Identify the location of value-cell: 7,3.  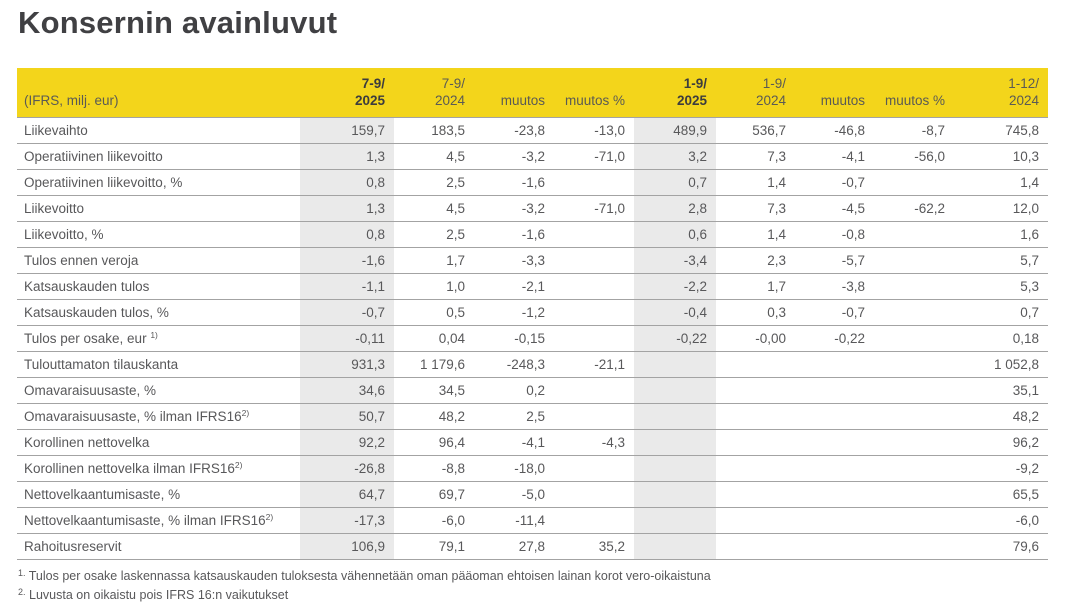
(755, 208).